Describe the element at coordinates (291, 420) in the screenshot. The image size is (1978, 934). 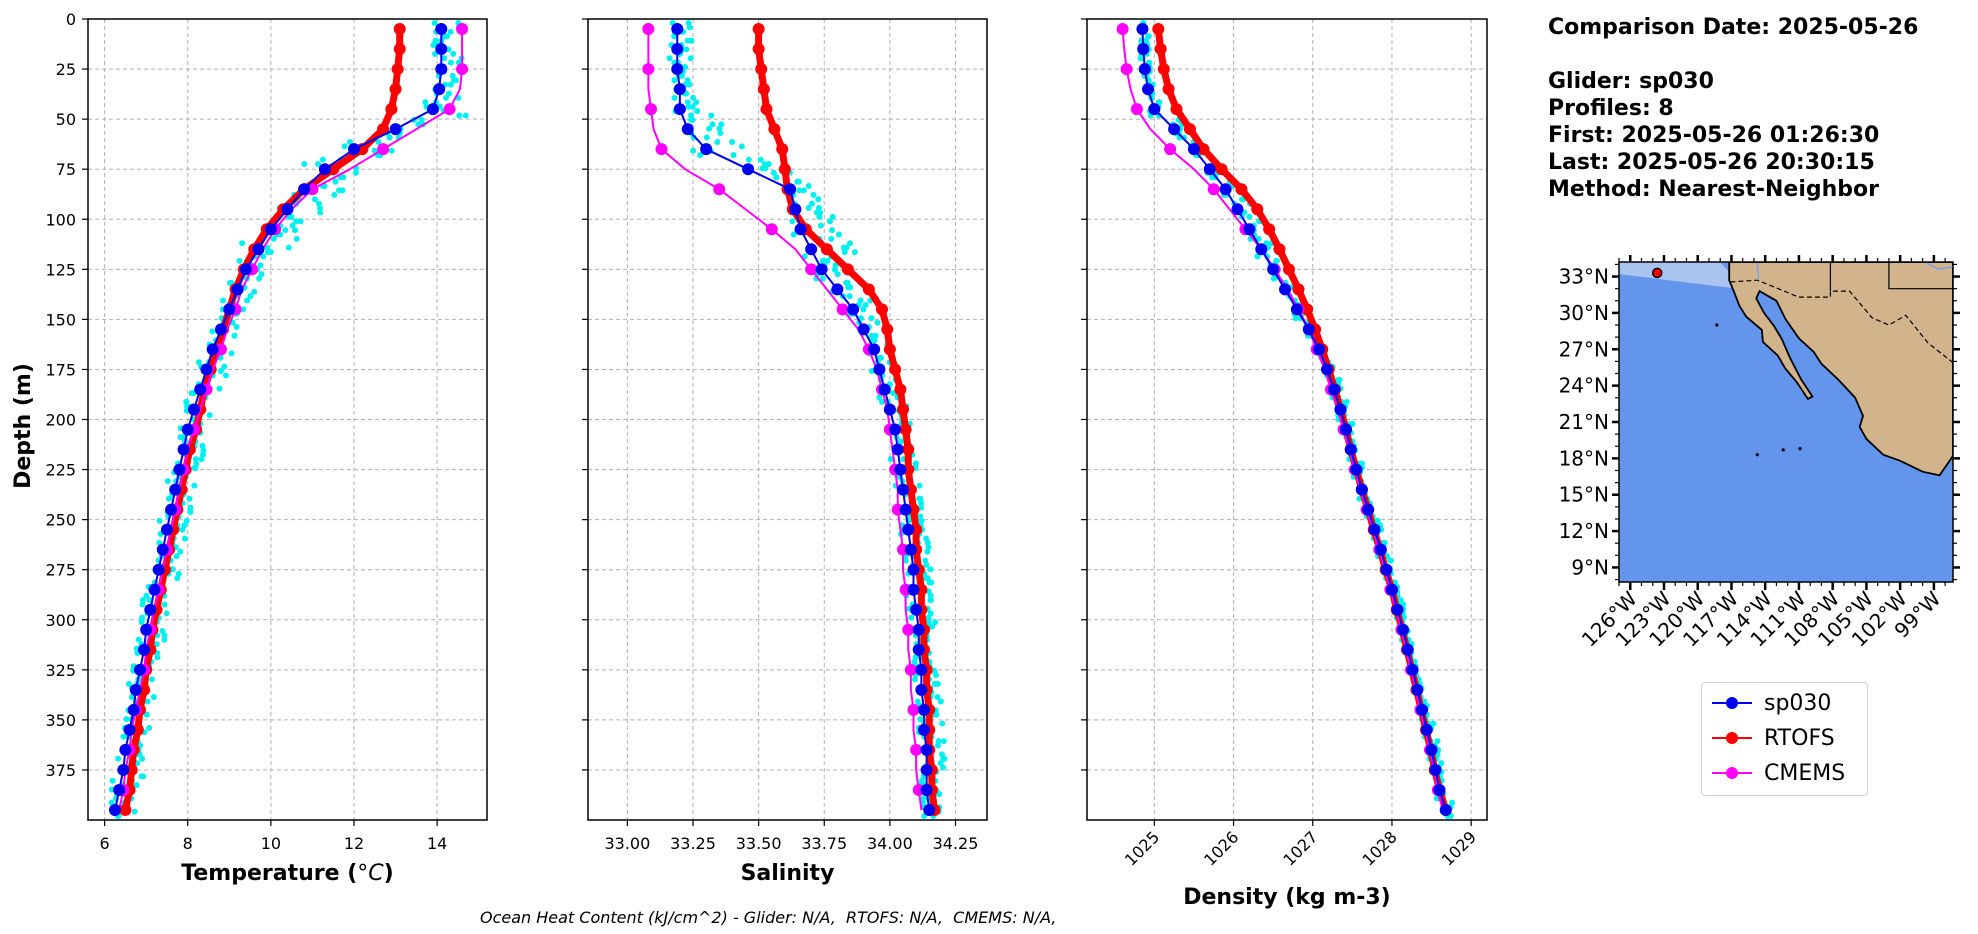
I see `series-line-CMEMS` at that location.